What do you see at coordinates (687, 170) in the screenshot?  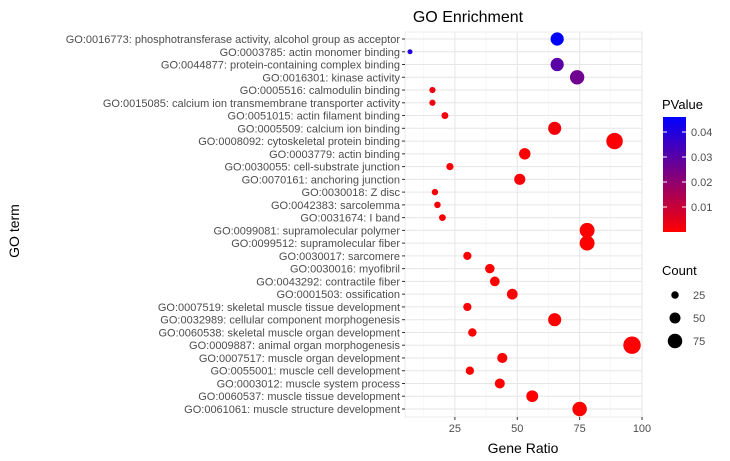 I see `pvalue-legend-ticks: 0.04 0.03 0.02 0.01` at bounding box center [687, 170].